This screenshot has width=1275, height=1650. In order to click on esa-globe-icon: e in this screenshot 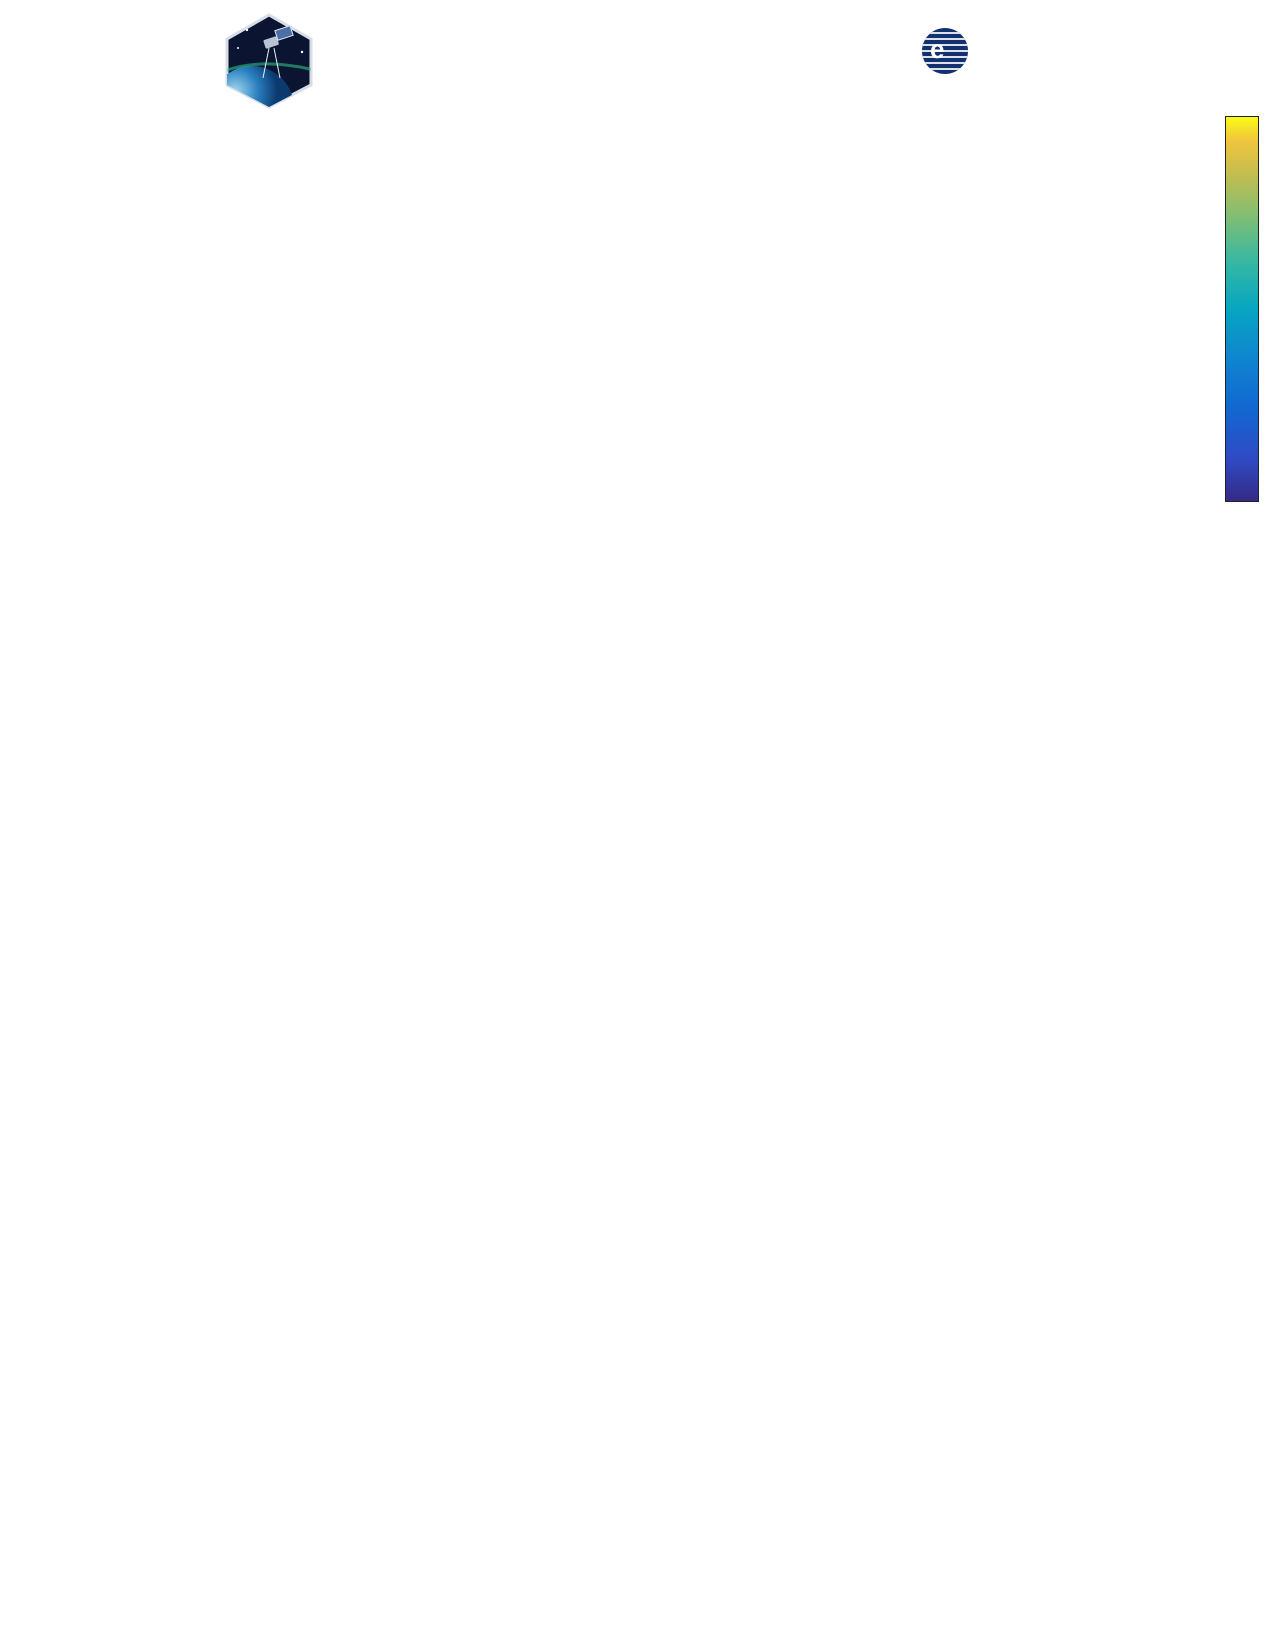, I will do `click(945, 51)`.